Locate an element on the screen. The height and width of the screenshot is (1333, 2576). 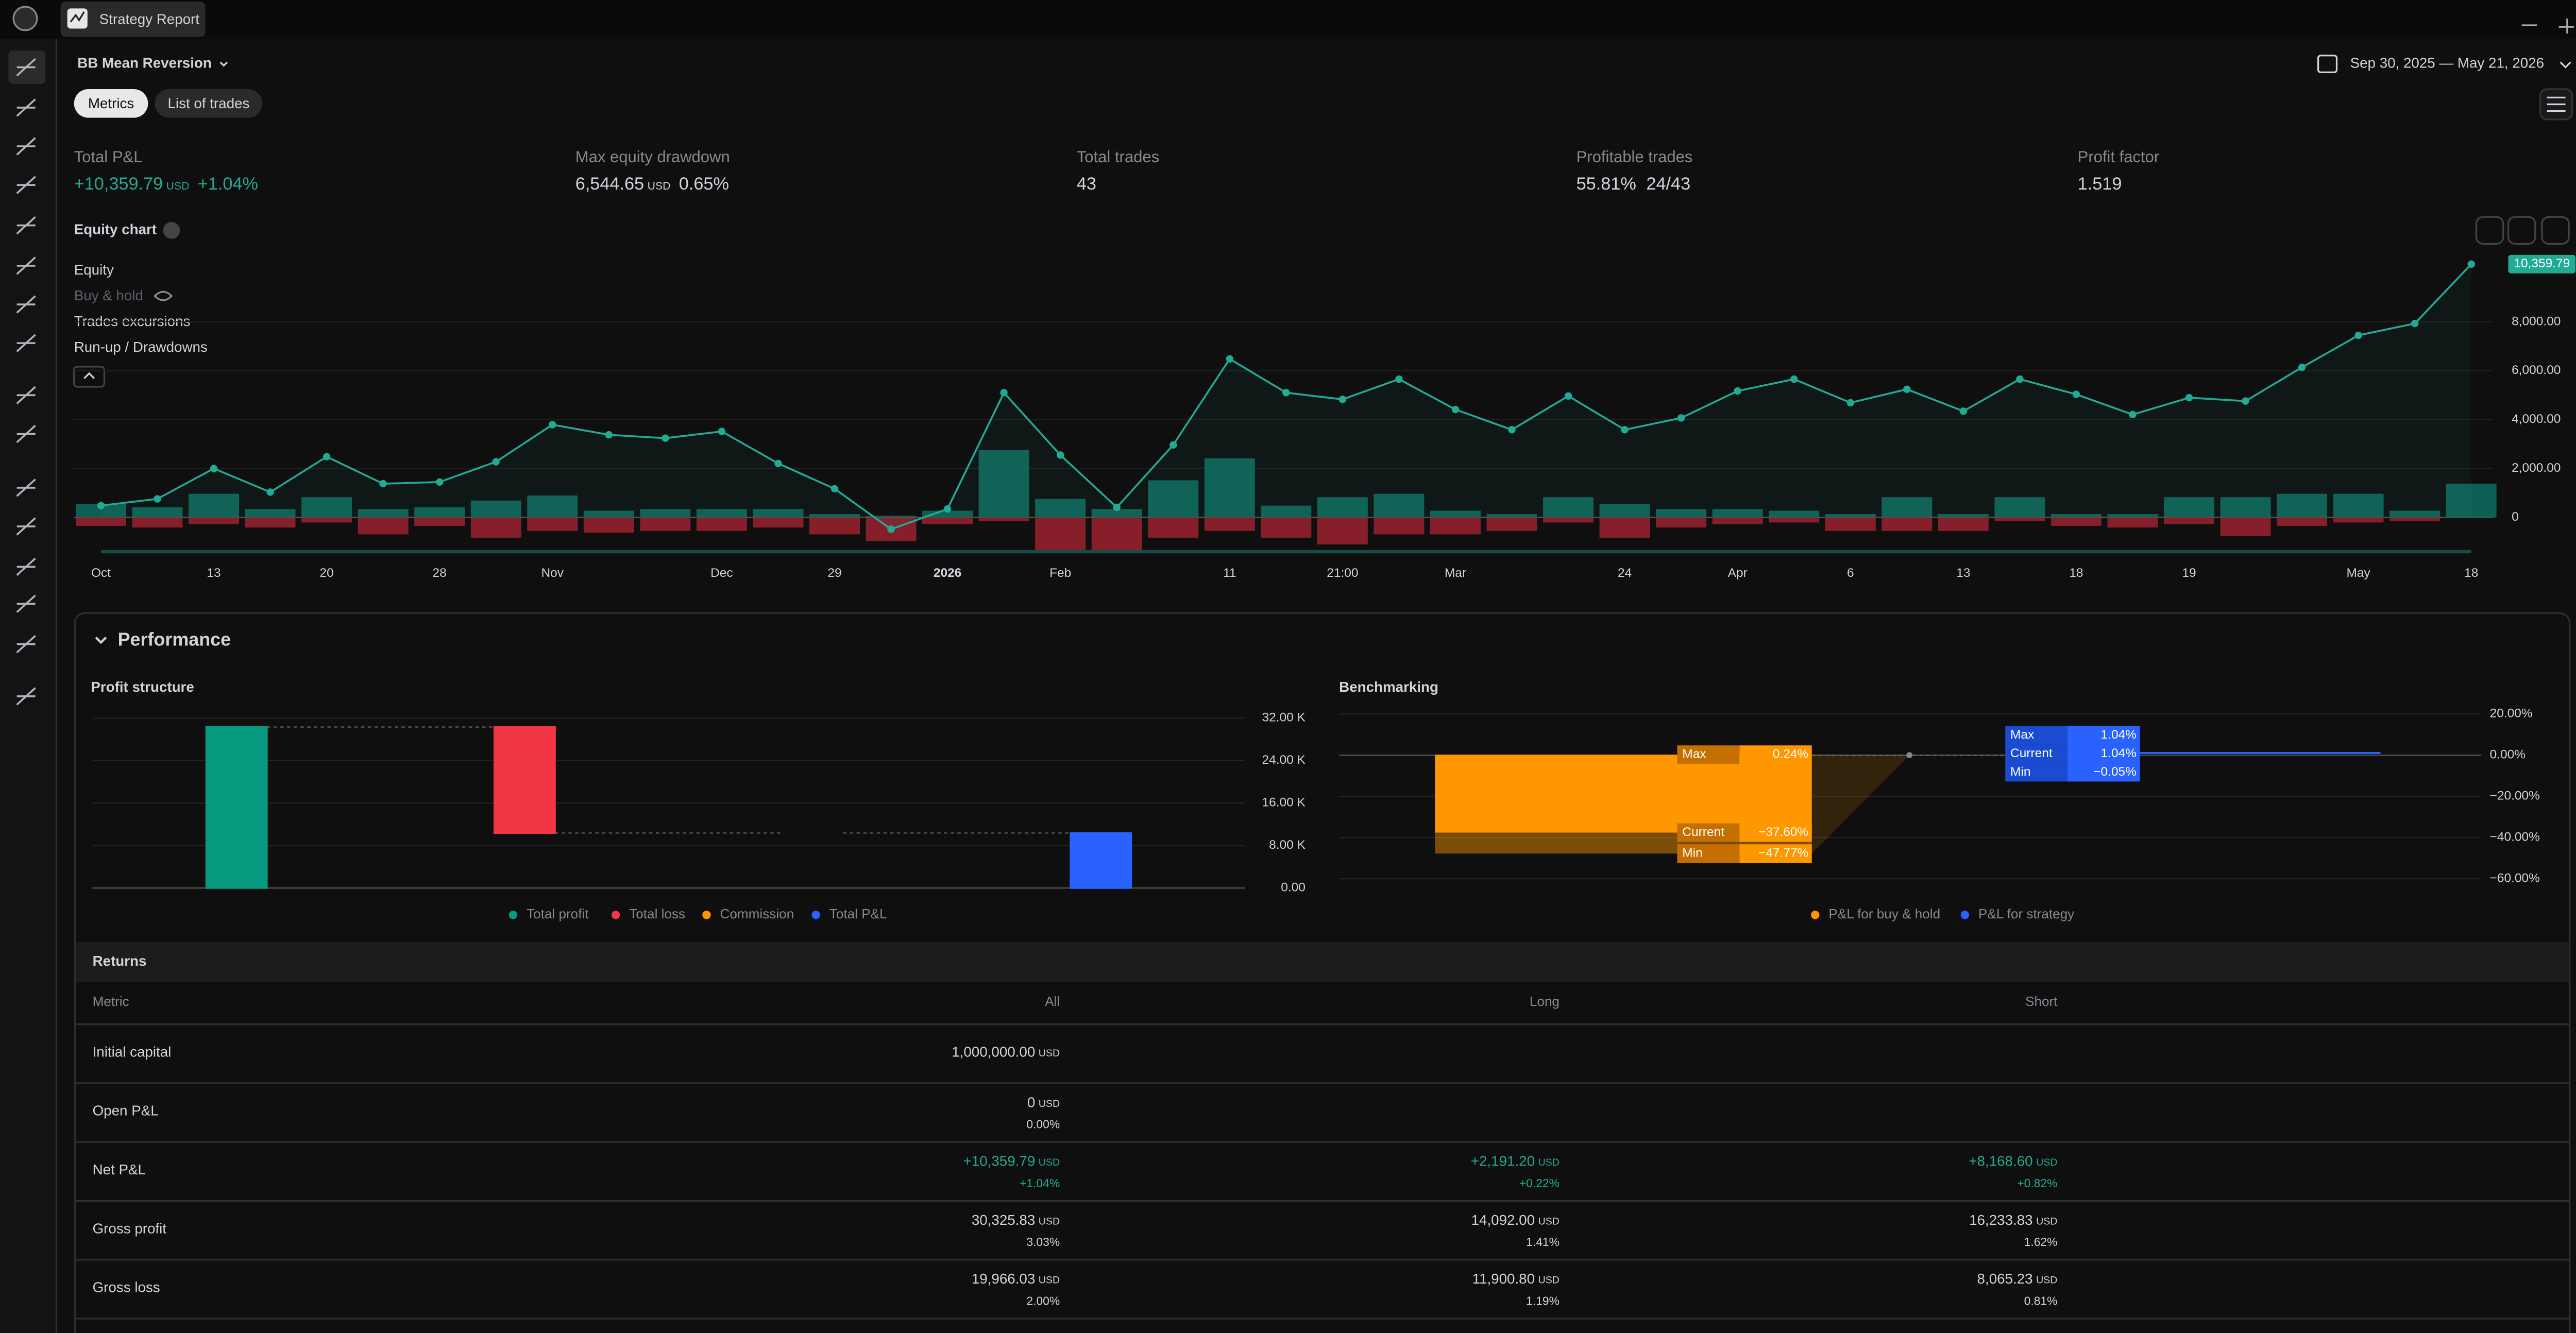
x-tick-label: 29 is located at coordinates (834, 573).